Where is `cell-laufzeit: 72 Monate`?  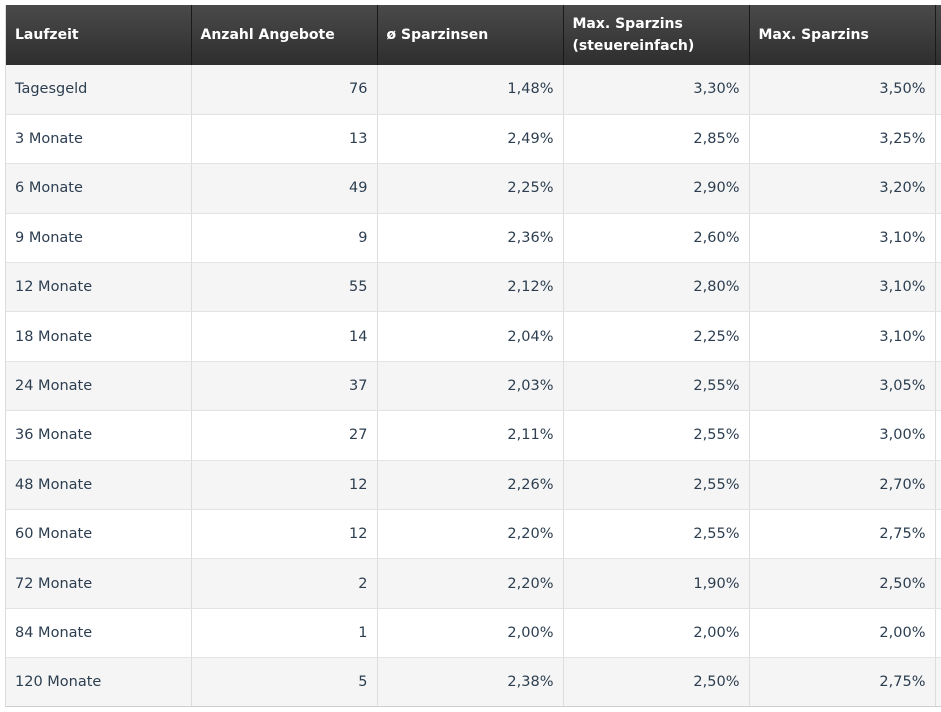 cell-laufzeit: 72 Monate is located at coordinates (99, 583).